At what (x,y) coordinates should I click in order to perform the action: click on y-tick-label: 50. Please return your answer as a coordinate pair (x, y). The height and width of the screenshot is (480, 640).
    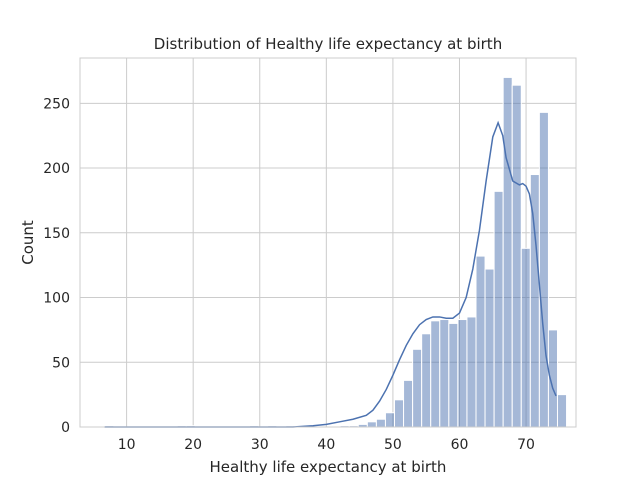
    Looking at the image, I should click on (61, 363).